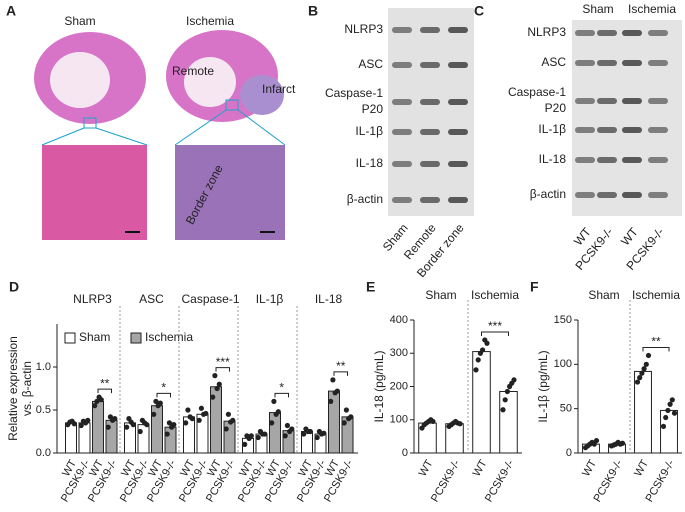 This screenshot has width=685, height=512. I want to click on group-label: Sham, so click(603, 295).